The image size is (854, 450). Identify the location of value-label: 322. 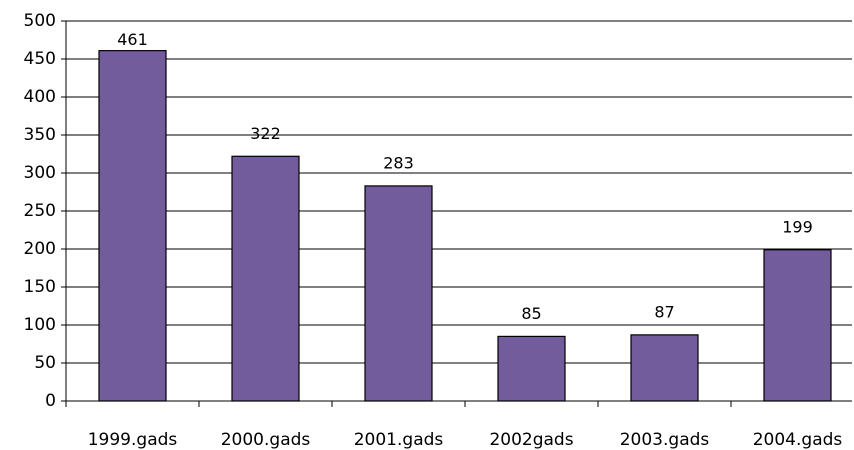
(265, 133).